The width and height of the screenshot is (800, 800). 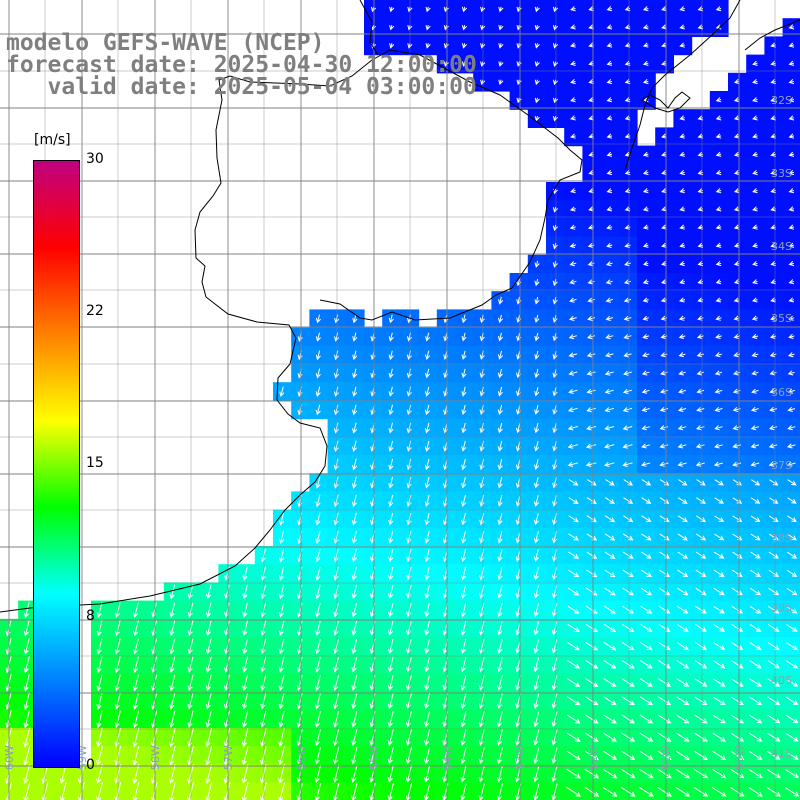 What do you see at coordinates (781, 753) in the screenshot?
I see `latitude-label: 41S` at bounding box center [781, 753].